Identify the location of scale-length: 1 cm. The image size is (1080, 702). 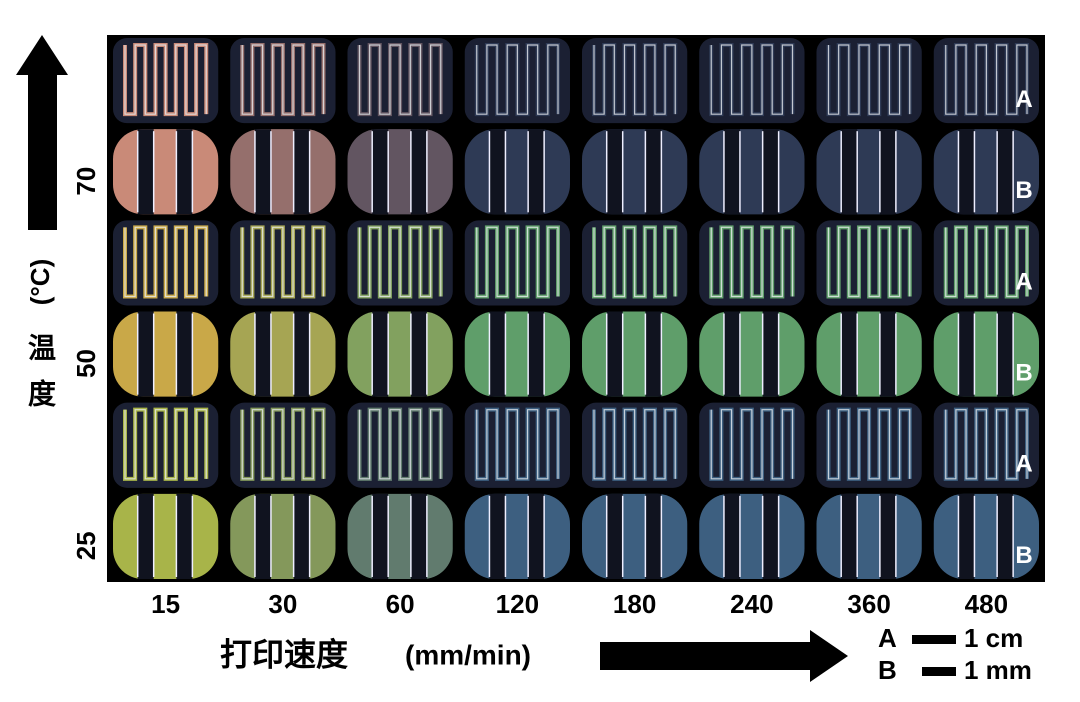
(993, 638).